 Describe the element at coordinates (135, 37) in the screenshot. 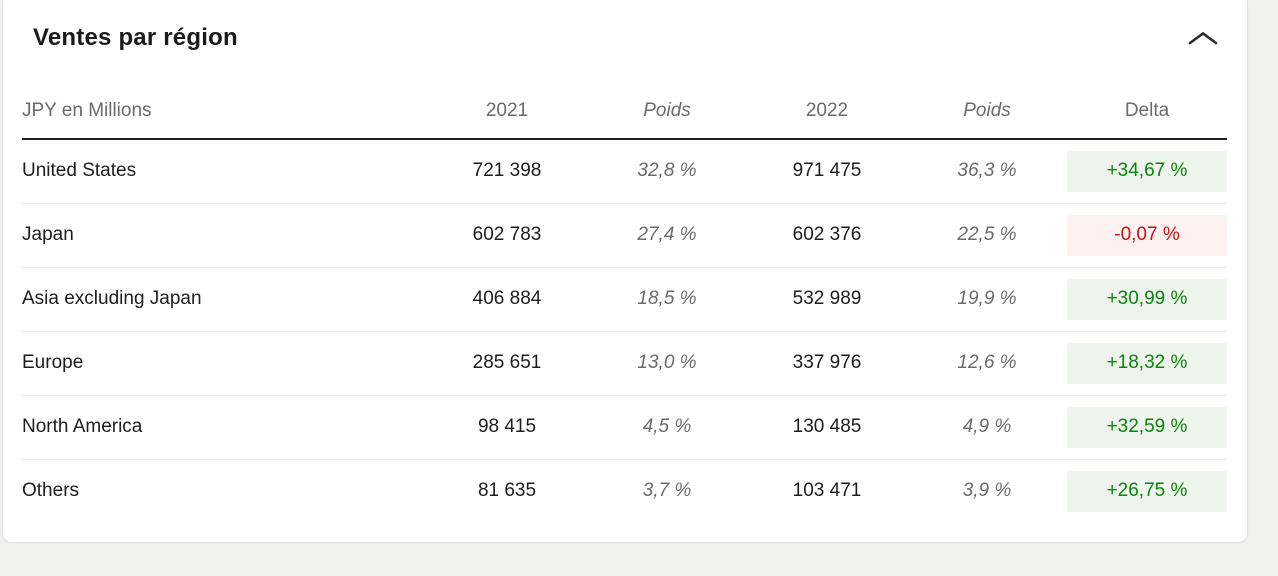

I see `page-title: Ventes par région` at that location.